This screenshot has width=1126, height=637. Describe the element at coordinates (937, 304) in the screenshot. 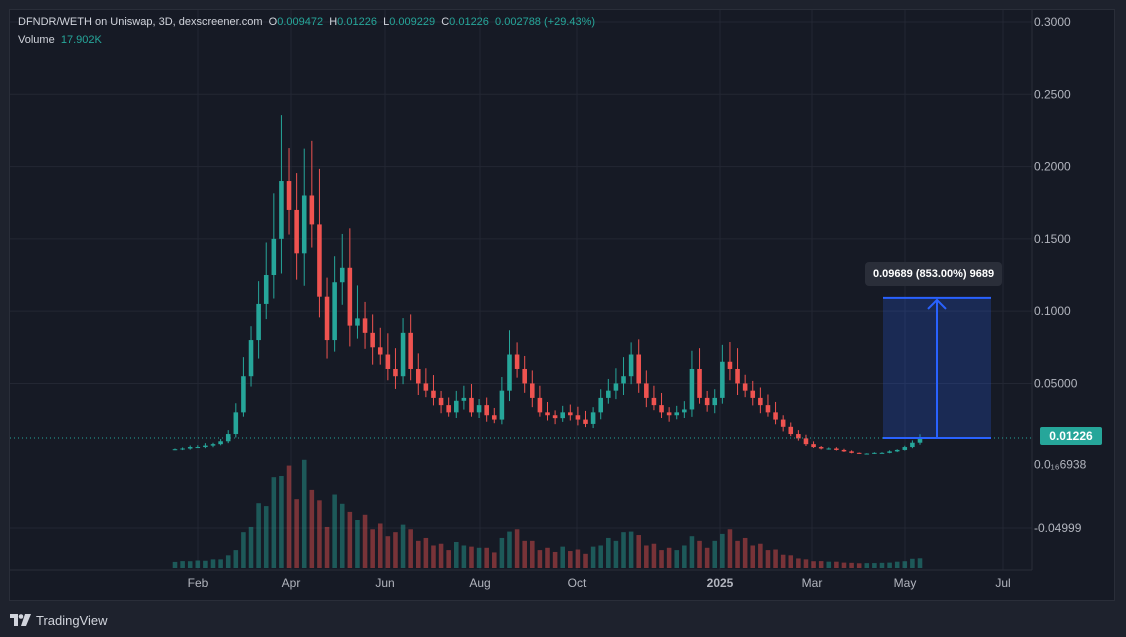

I see `measure-arrow-head` at that location.